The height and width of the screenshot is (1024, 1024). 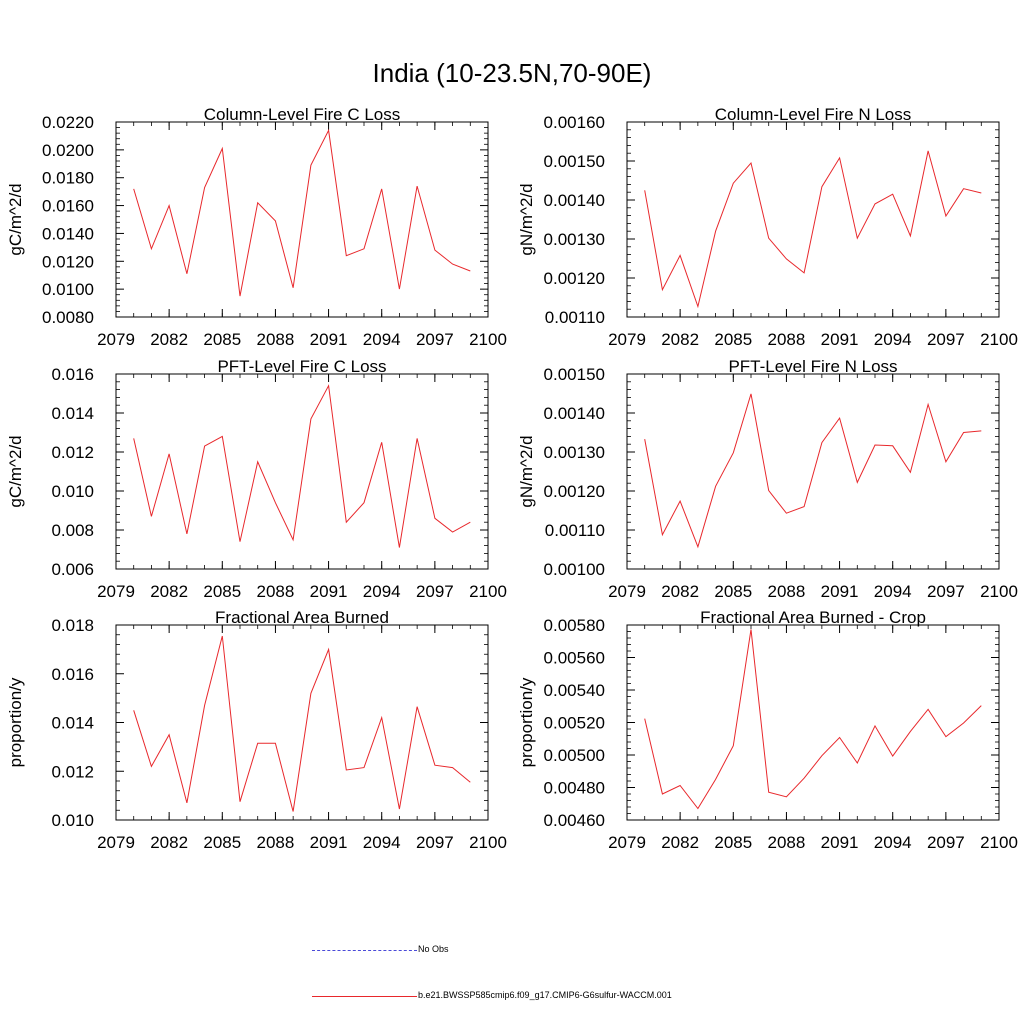 What do you see at coordinates (574, 239) in the screenshot?
I see `y-tick-label: 0.00130` at bounding box center [574, 239].